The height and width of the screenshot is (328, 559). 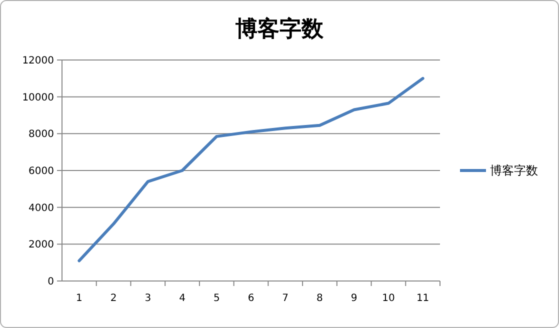 What do you see at coordinates (423, 298) in the screenshot?
I see `x-tick-label: 11` at bounding box center [423, 298].